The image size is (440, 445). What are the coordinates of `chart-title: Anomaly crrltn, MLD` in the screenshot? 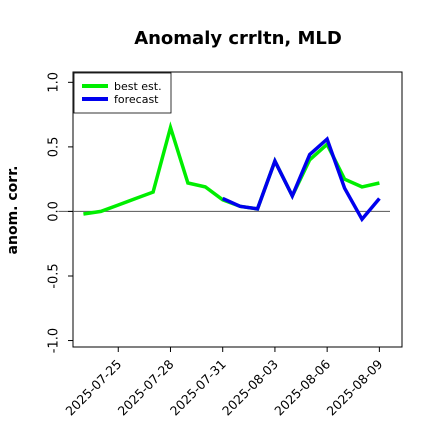 It's located at (238, 38).